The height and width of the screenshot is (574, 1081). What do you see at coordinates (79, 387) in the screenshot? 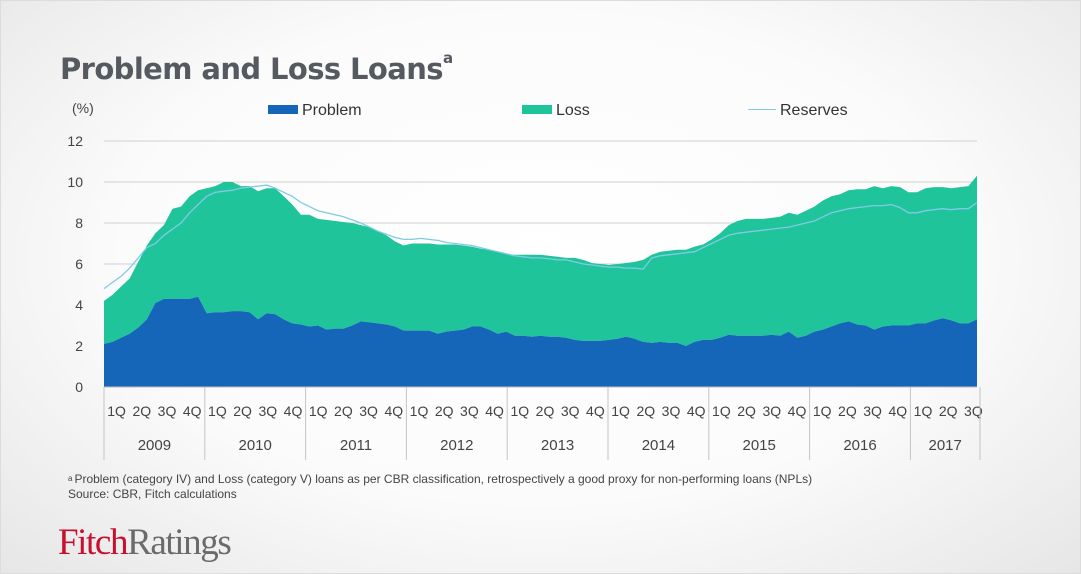
I see `y-tick-label: 0` at bounding box center [79, 387].